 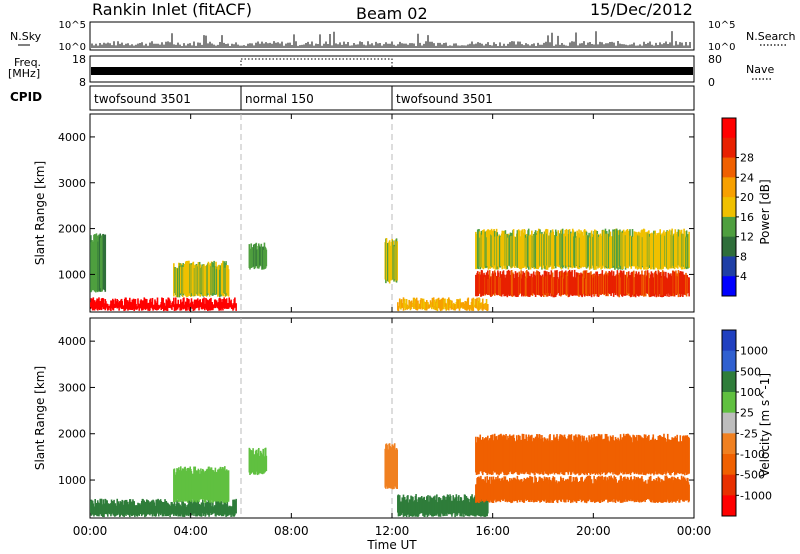 I want to click on freq-band, so click(x=392, y=71).